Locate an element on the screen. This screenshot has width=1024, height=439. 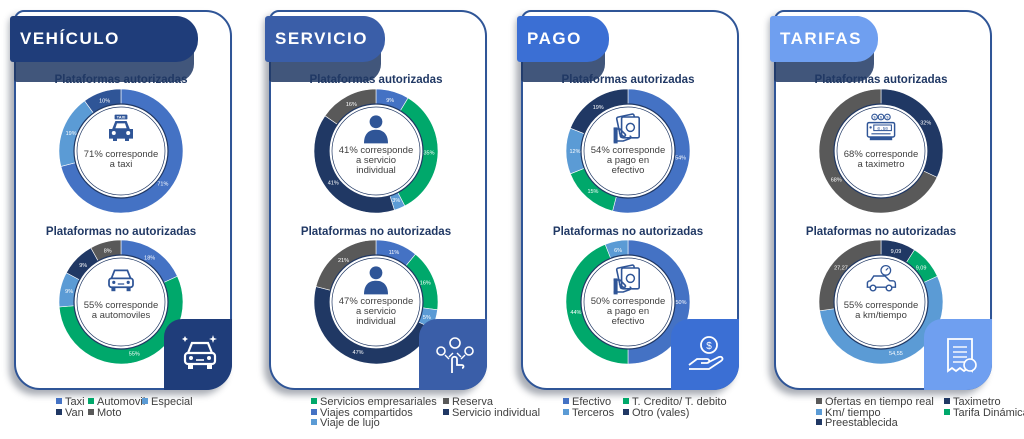
legend-label: Viaje de lujo is located at coordinates (350, 423).